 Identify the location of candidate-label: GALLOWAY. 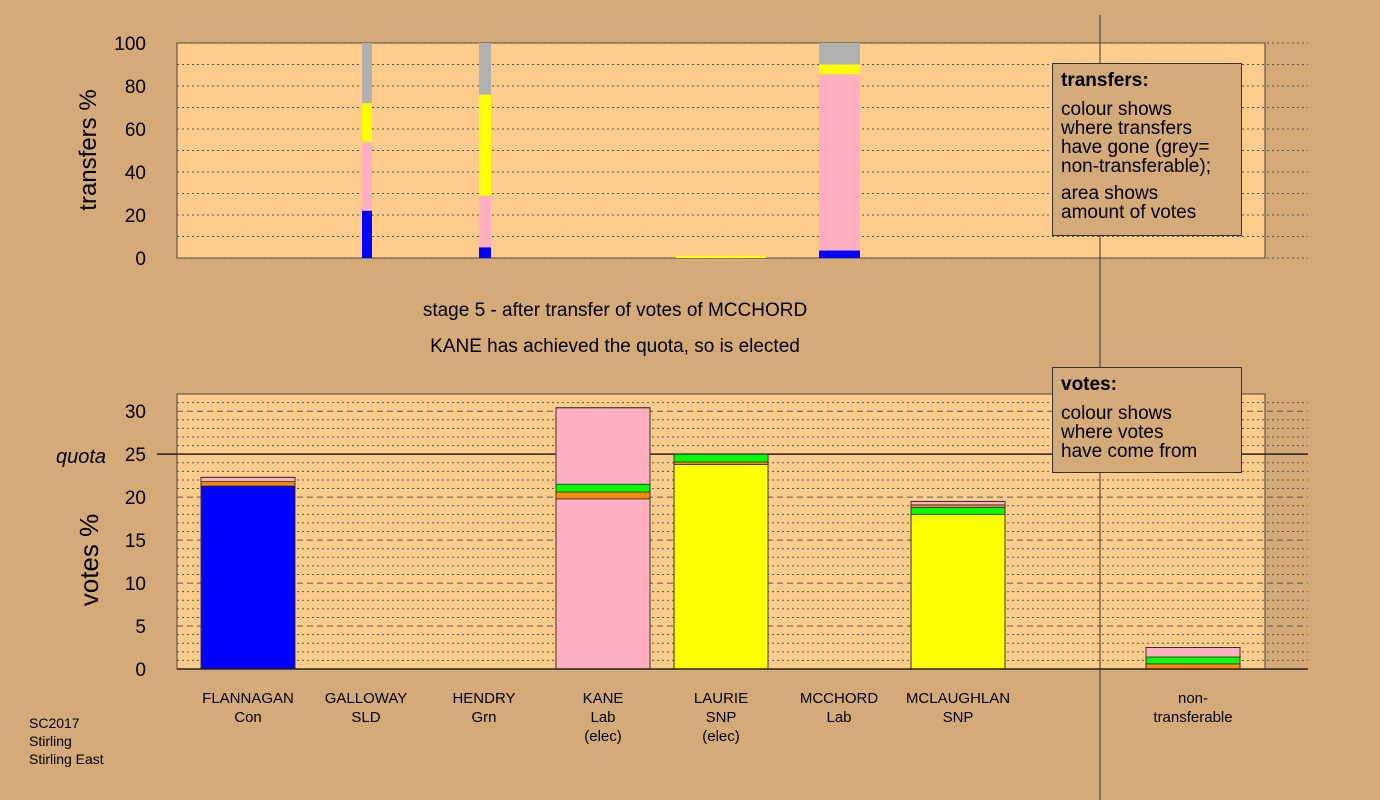
(366, 698).